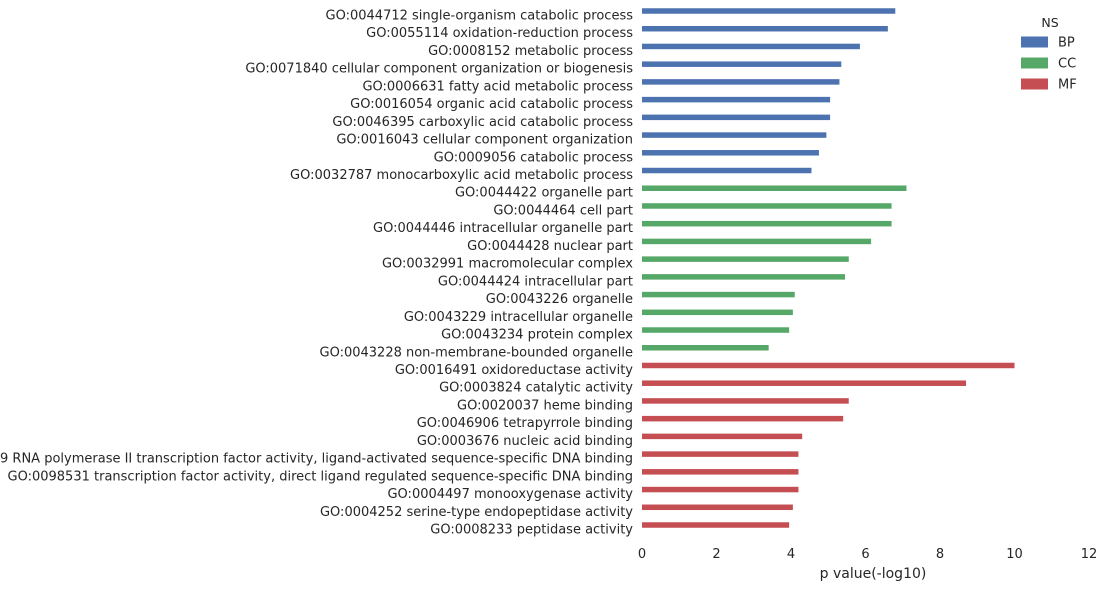  What do you see at coordinates (545, 405) in the screenshot?
I see `category-label: GO:0020037 heme binding` at bounding box center [545, 405].